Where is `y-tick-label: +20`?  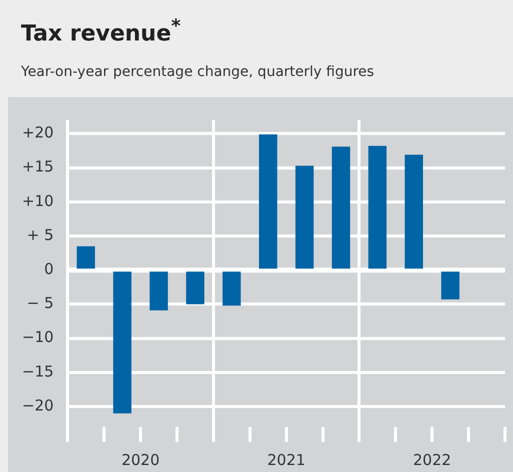 y-tick-label: +20 is located at coordinates (38, 133).